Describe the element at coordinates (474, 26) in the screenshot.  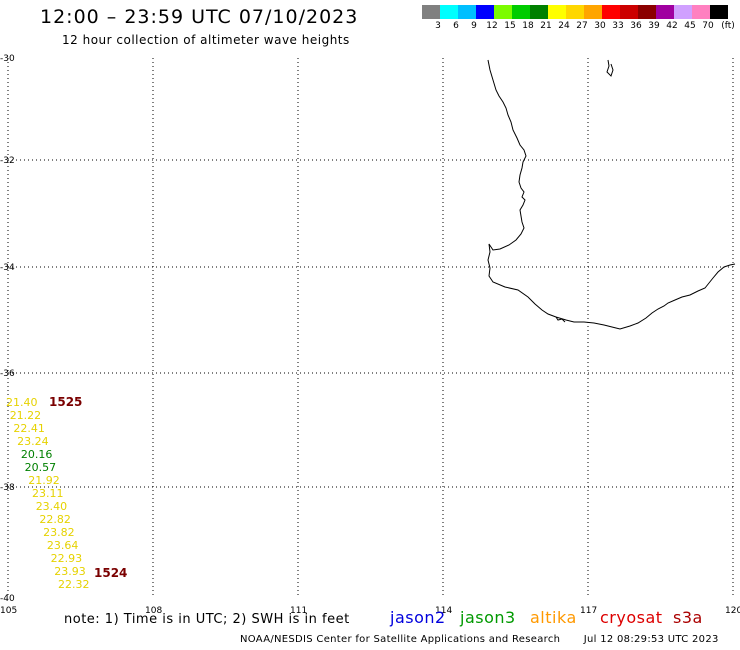
I see `scale-label: 9` at that location.